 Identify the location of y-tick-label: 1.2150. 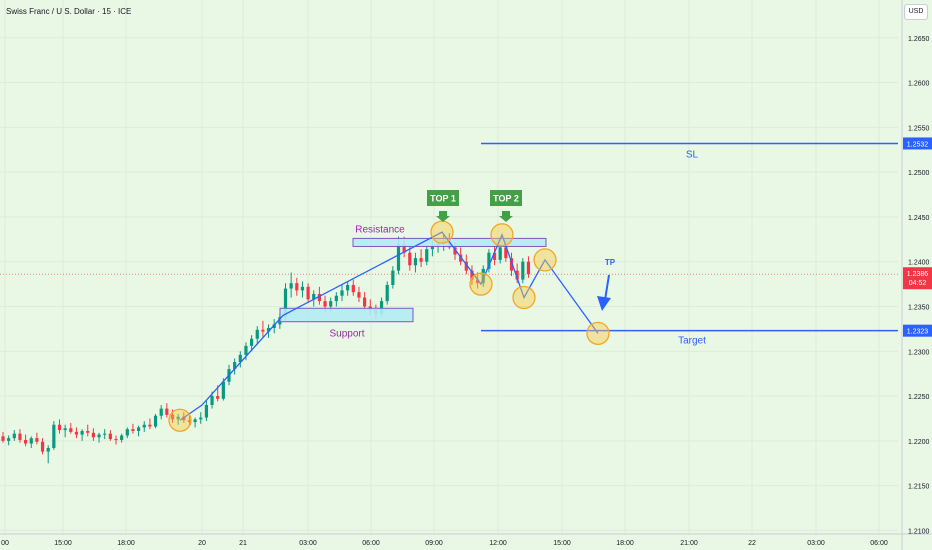
(919, 487).